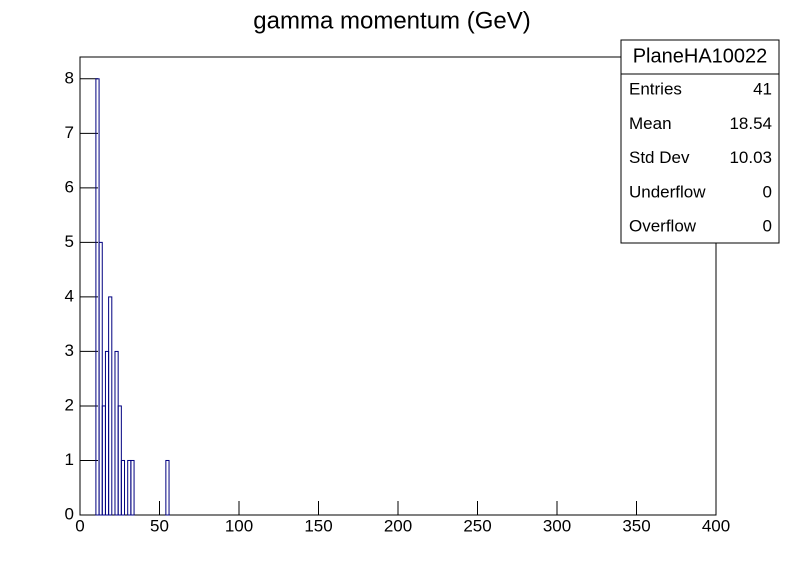 The height and width of the screenshot is (572, 796). Describe the element at coordinates (69, 77) in the screenshot. I see `y-tick-label: 8` at that location.